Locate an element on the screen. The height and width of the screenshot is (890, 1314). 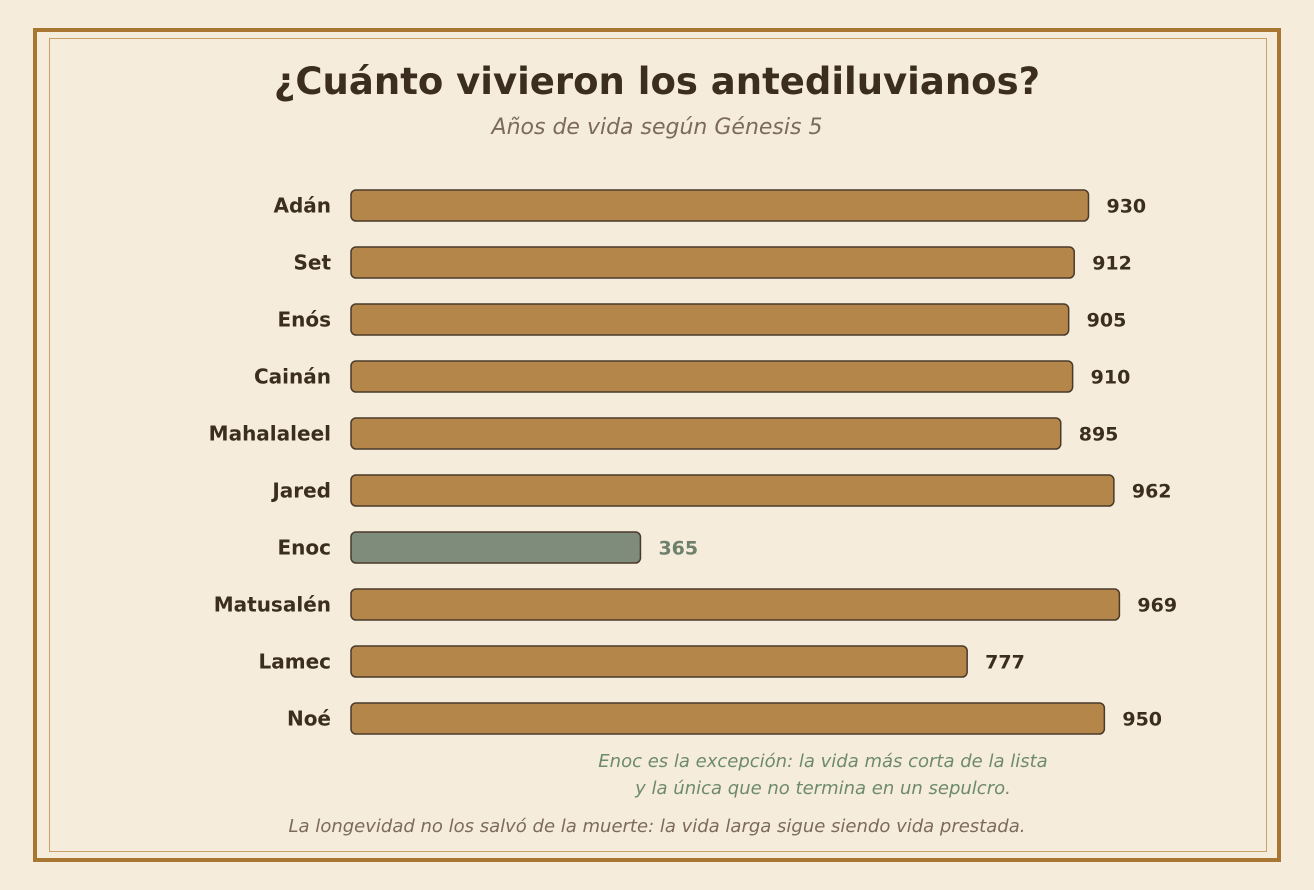
category-label: Noé is located at coordinates (309, 719).